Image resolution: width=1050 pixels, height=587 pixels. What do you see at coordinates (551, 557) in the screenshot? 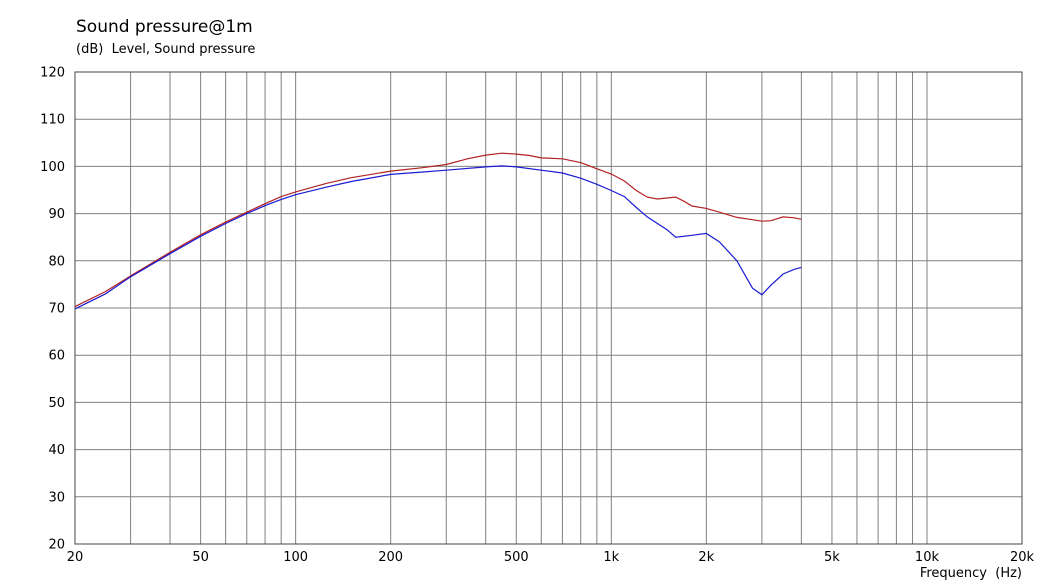
I see `x-axis-ticks: 20 50 100 200 500 1k 2k 5k 10k 20k` at bounding box center [551, 557].